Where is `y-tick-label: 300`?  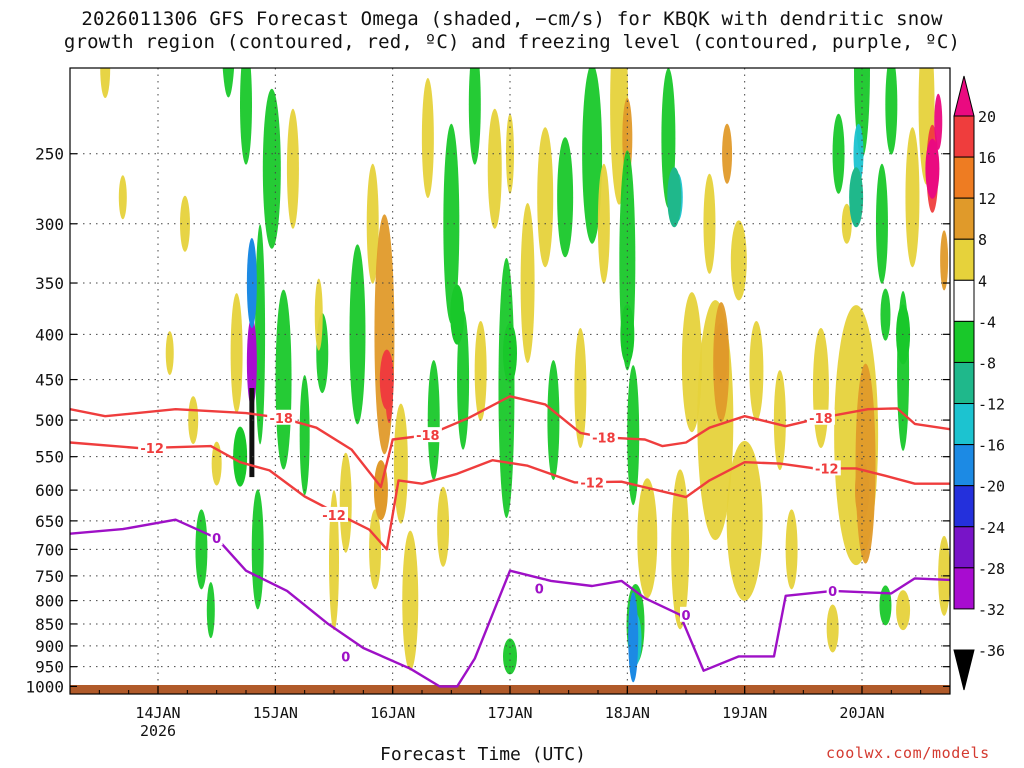
y-tick-label: 300 is located at coordinates (49, 224).